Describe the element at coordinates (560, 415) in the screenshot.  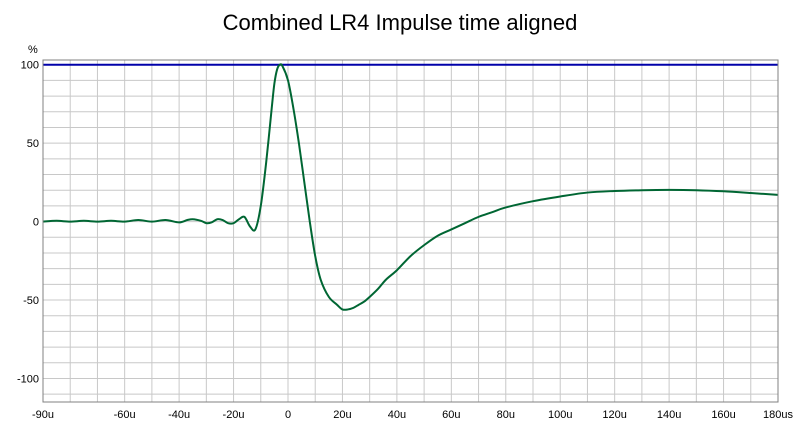
I see `x-tick-label: 100u` at that location.